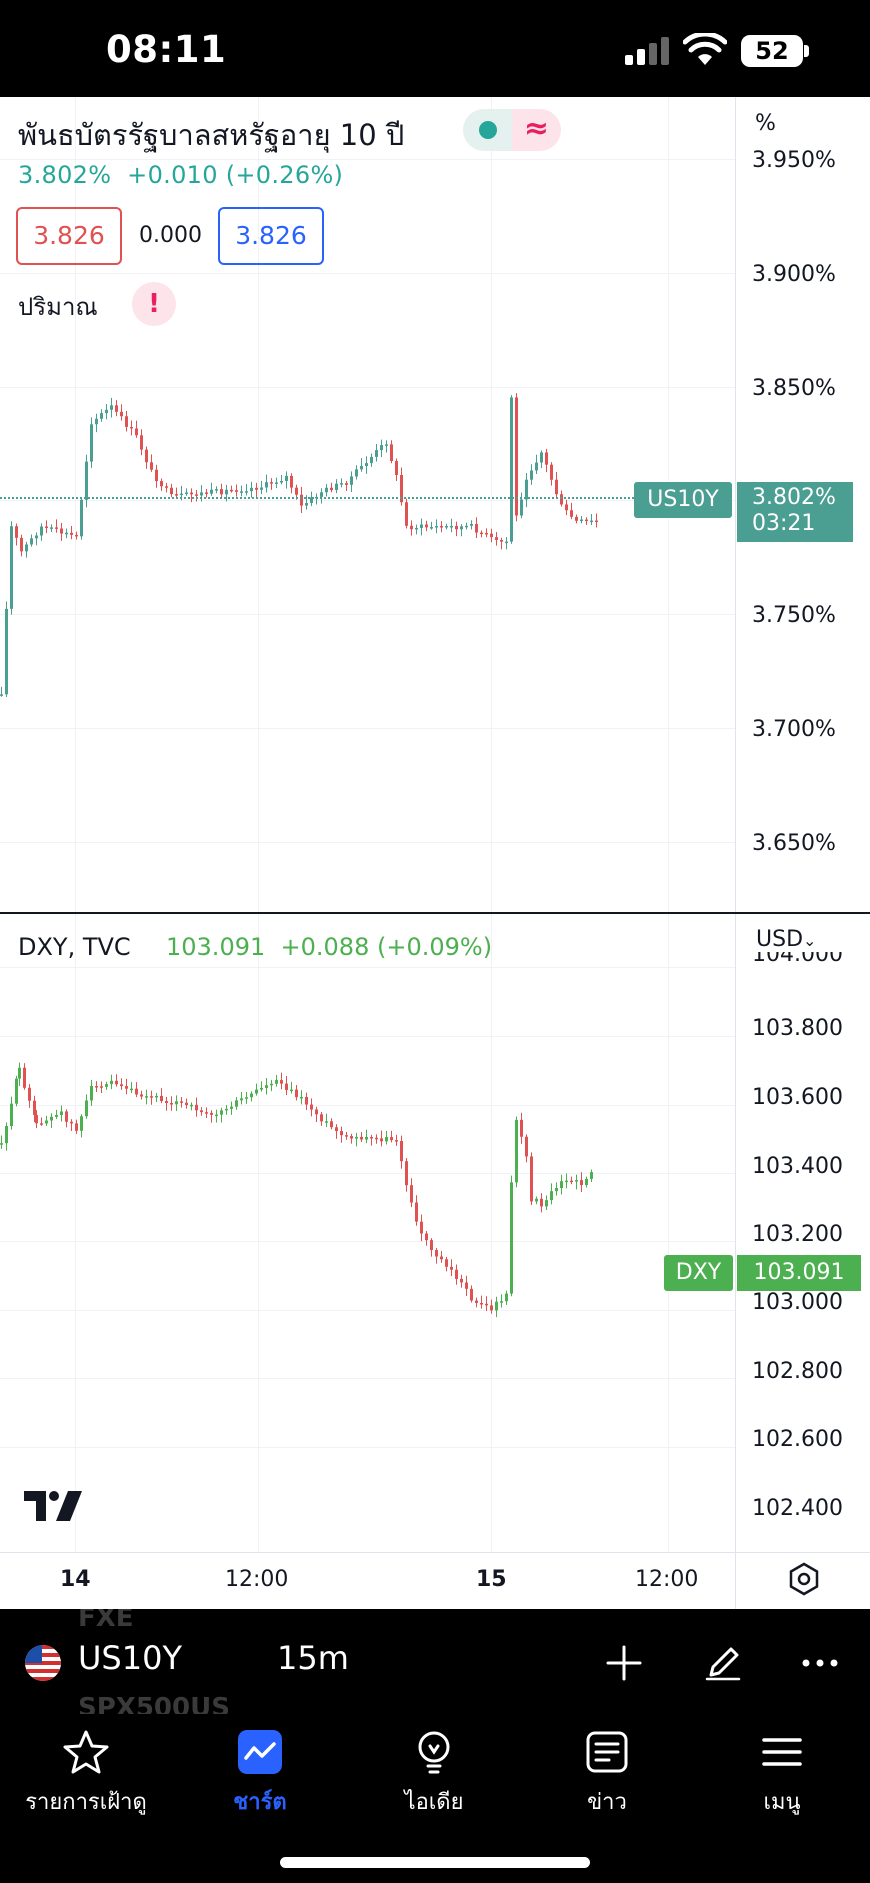 The width and height of the screenshot is (870, 1883). I want to click on symbol-button: US10Y, so click(130, 1658).